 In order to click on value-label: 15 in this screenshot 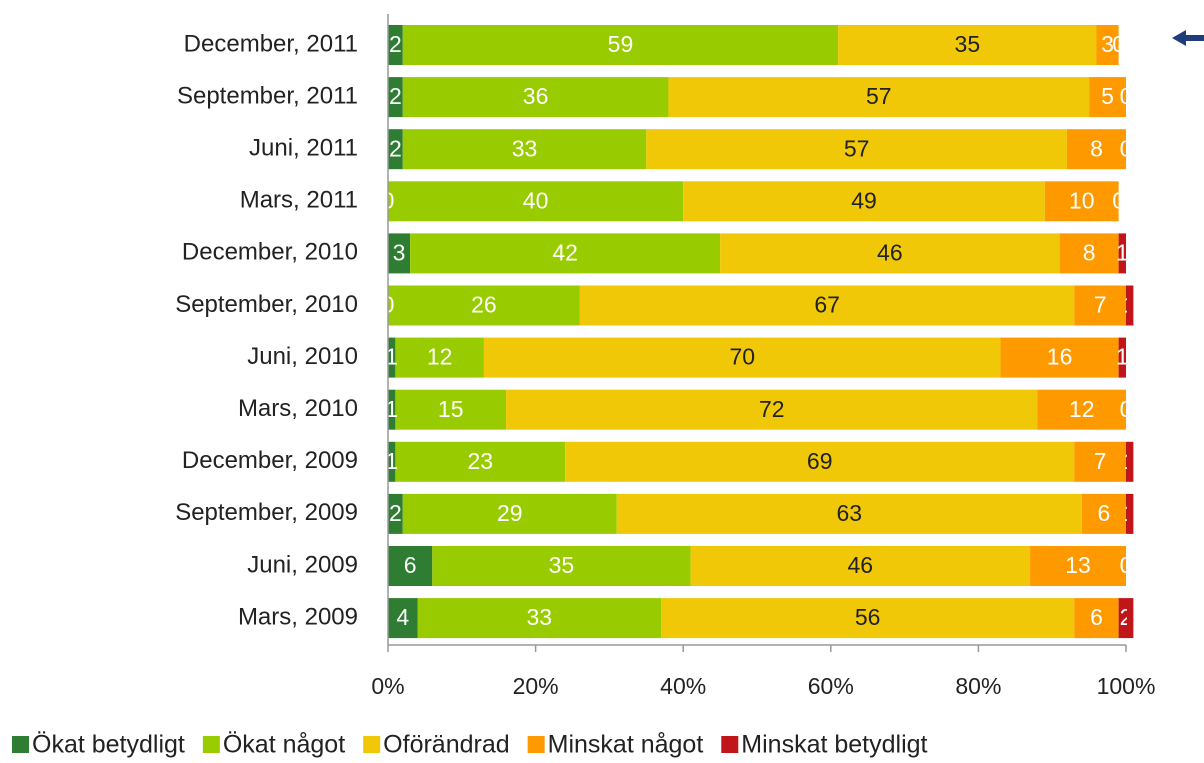, I will do `click(451, 409)`.